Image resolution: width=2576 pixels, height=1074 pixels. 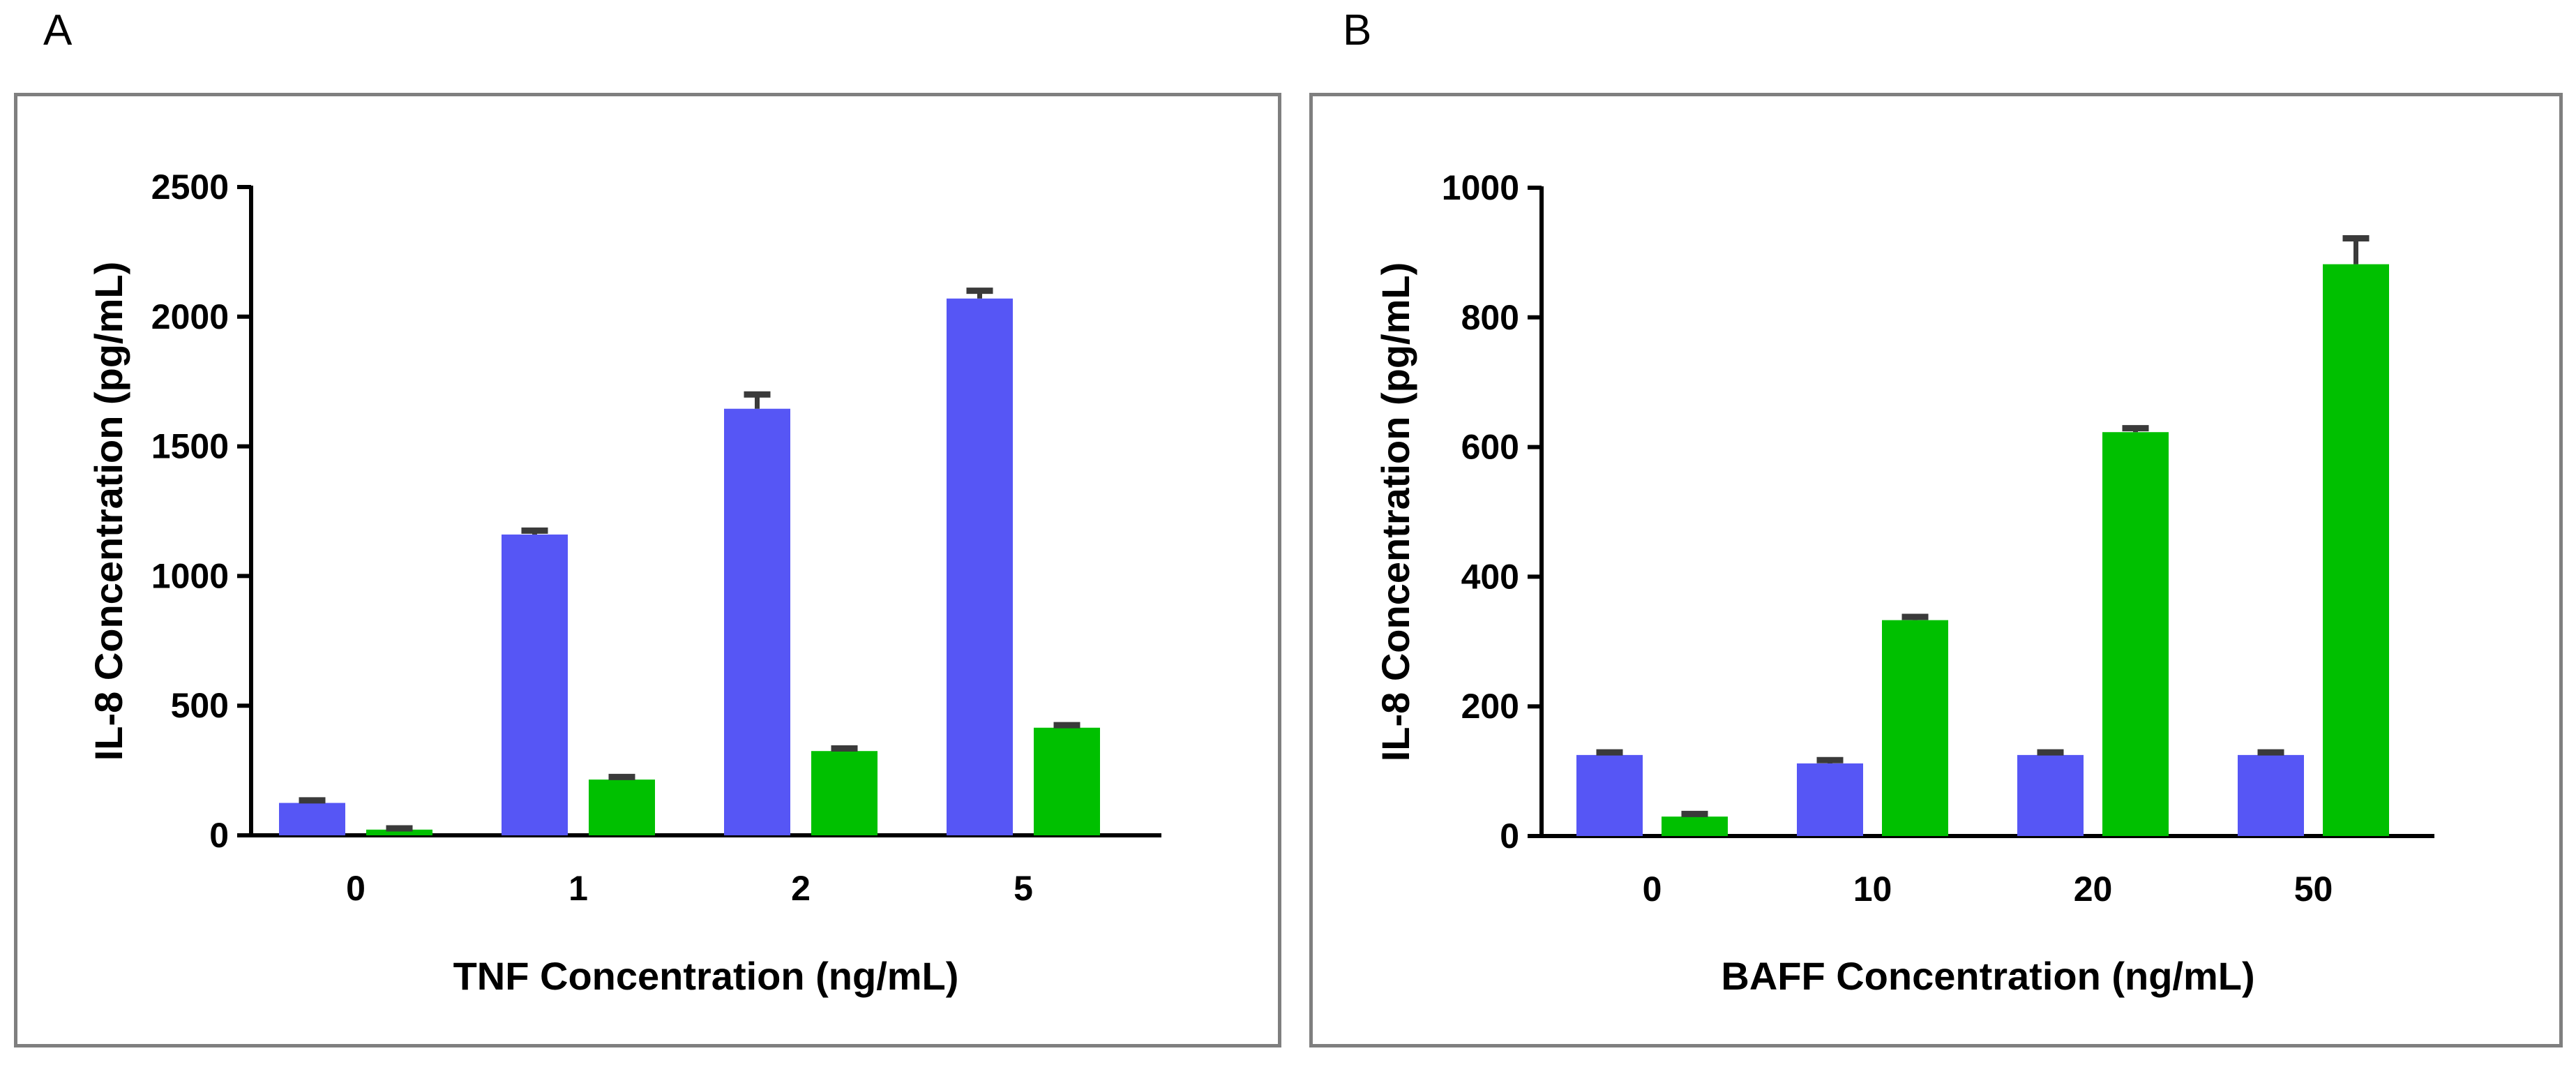 I want to click on y-tick-label: 800, so click(x=1490, y=317).